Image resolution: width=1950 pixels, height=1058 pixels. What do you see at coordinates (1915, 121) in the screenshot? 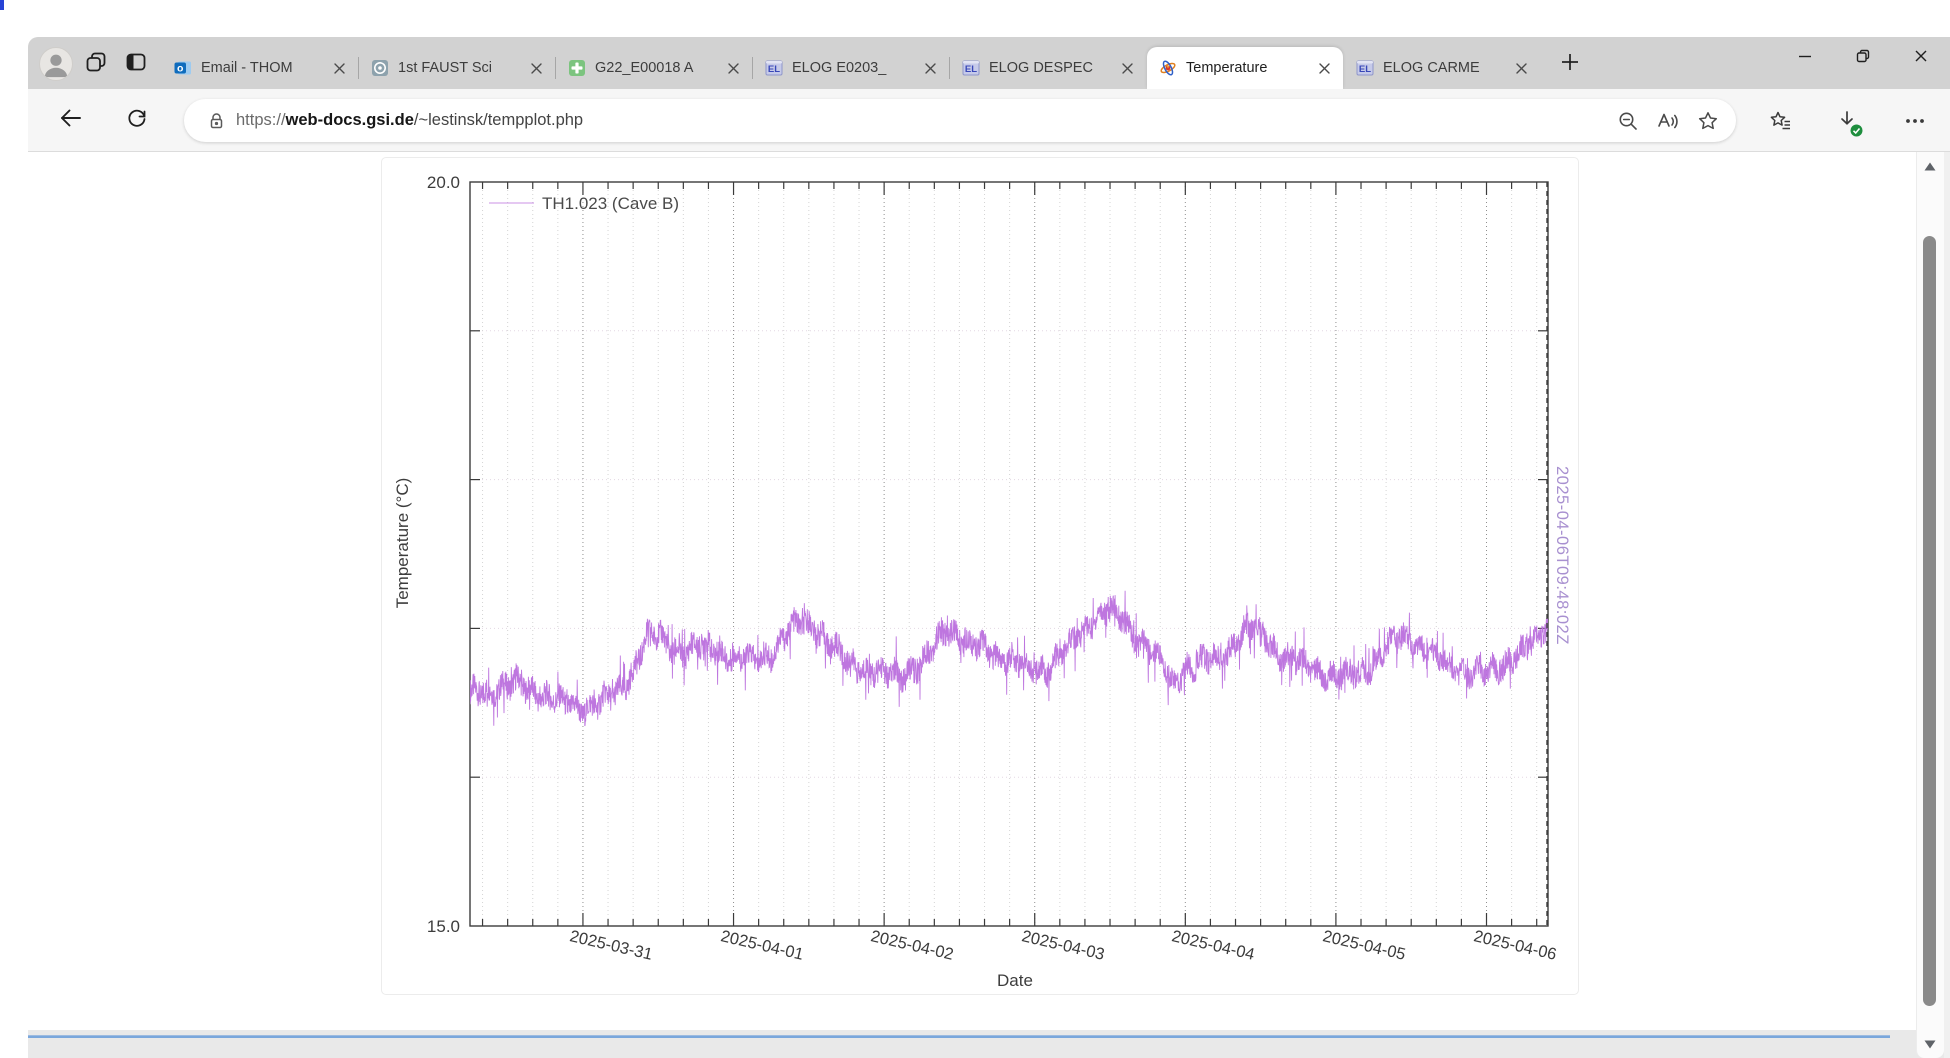
I see `settings-menu-button` at bounding box center [1915, 121].